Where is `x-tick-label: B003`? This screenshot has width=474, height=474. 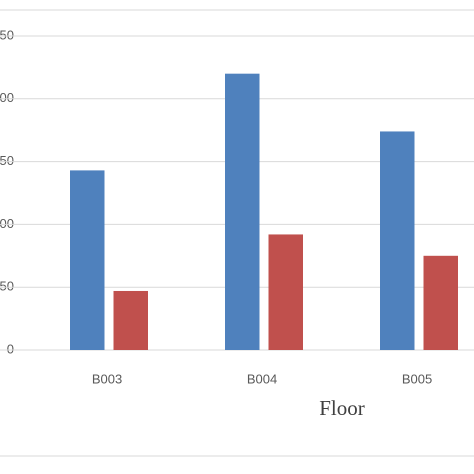
x-tick-label: B003 is located at coordinates (107, 378).